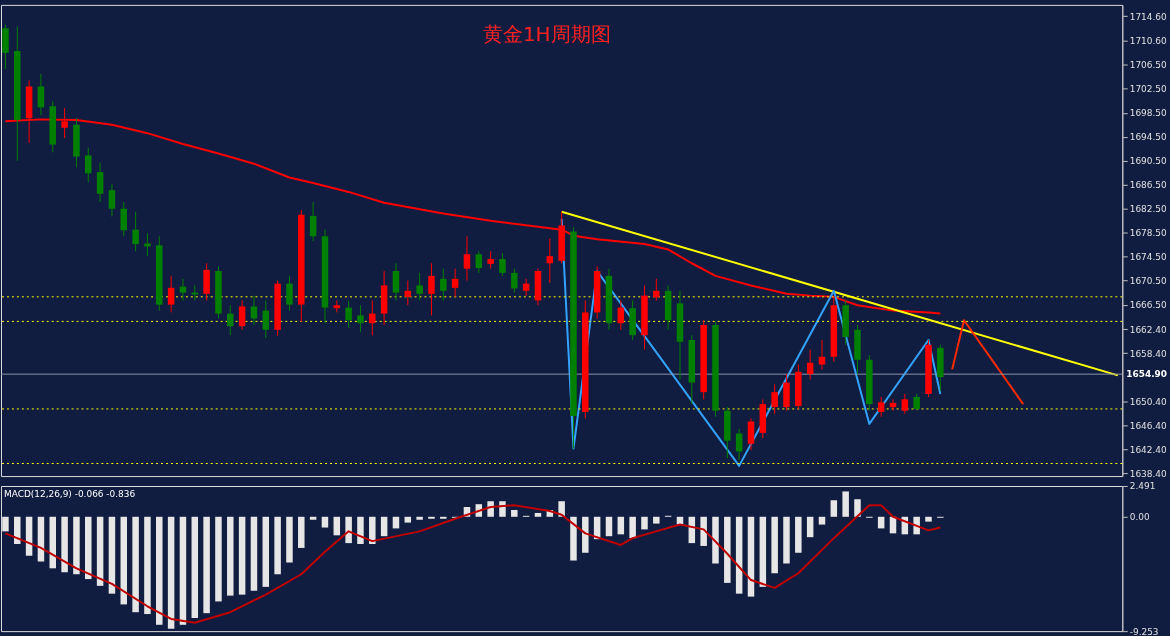 The image size is (1170, 636). Describe the element at coordinates (1144, 631) in the screenshot. I see `y-tick-label: -9.253` at that location.